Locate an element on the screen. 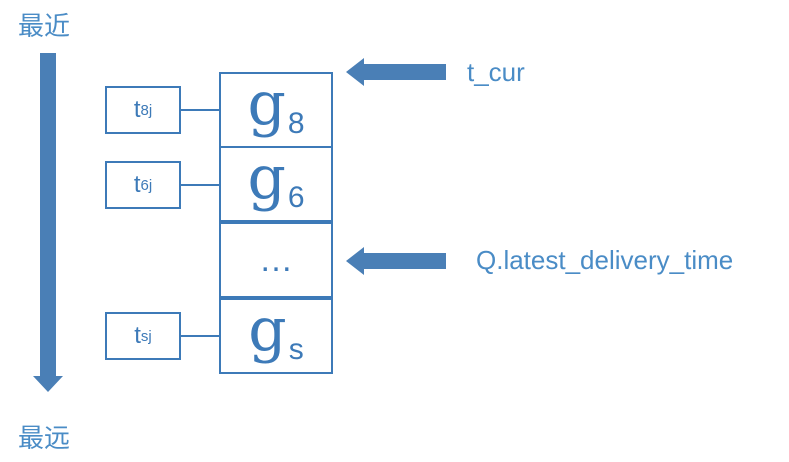  pointer-arrow-head-latest is located at coordinates (355, 261).